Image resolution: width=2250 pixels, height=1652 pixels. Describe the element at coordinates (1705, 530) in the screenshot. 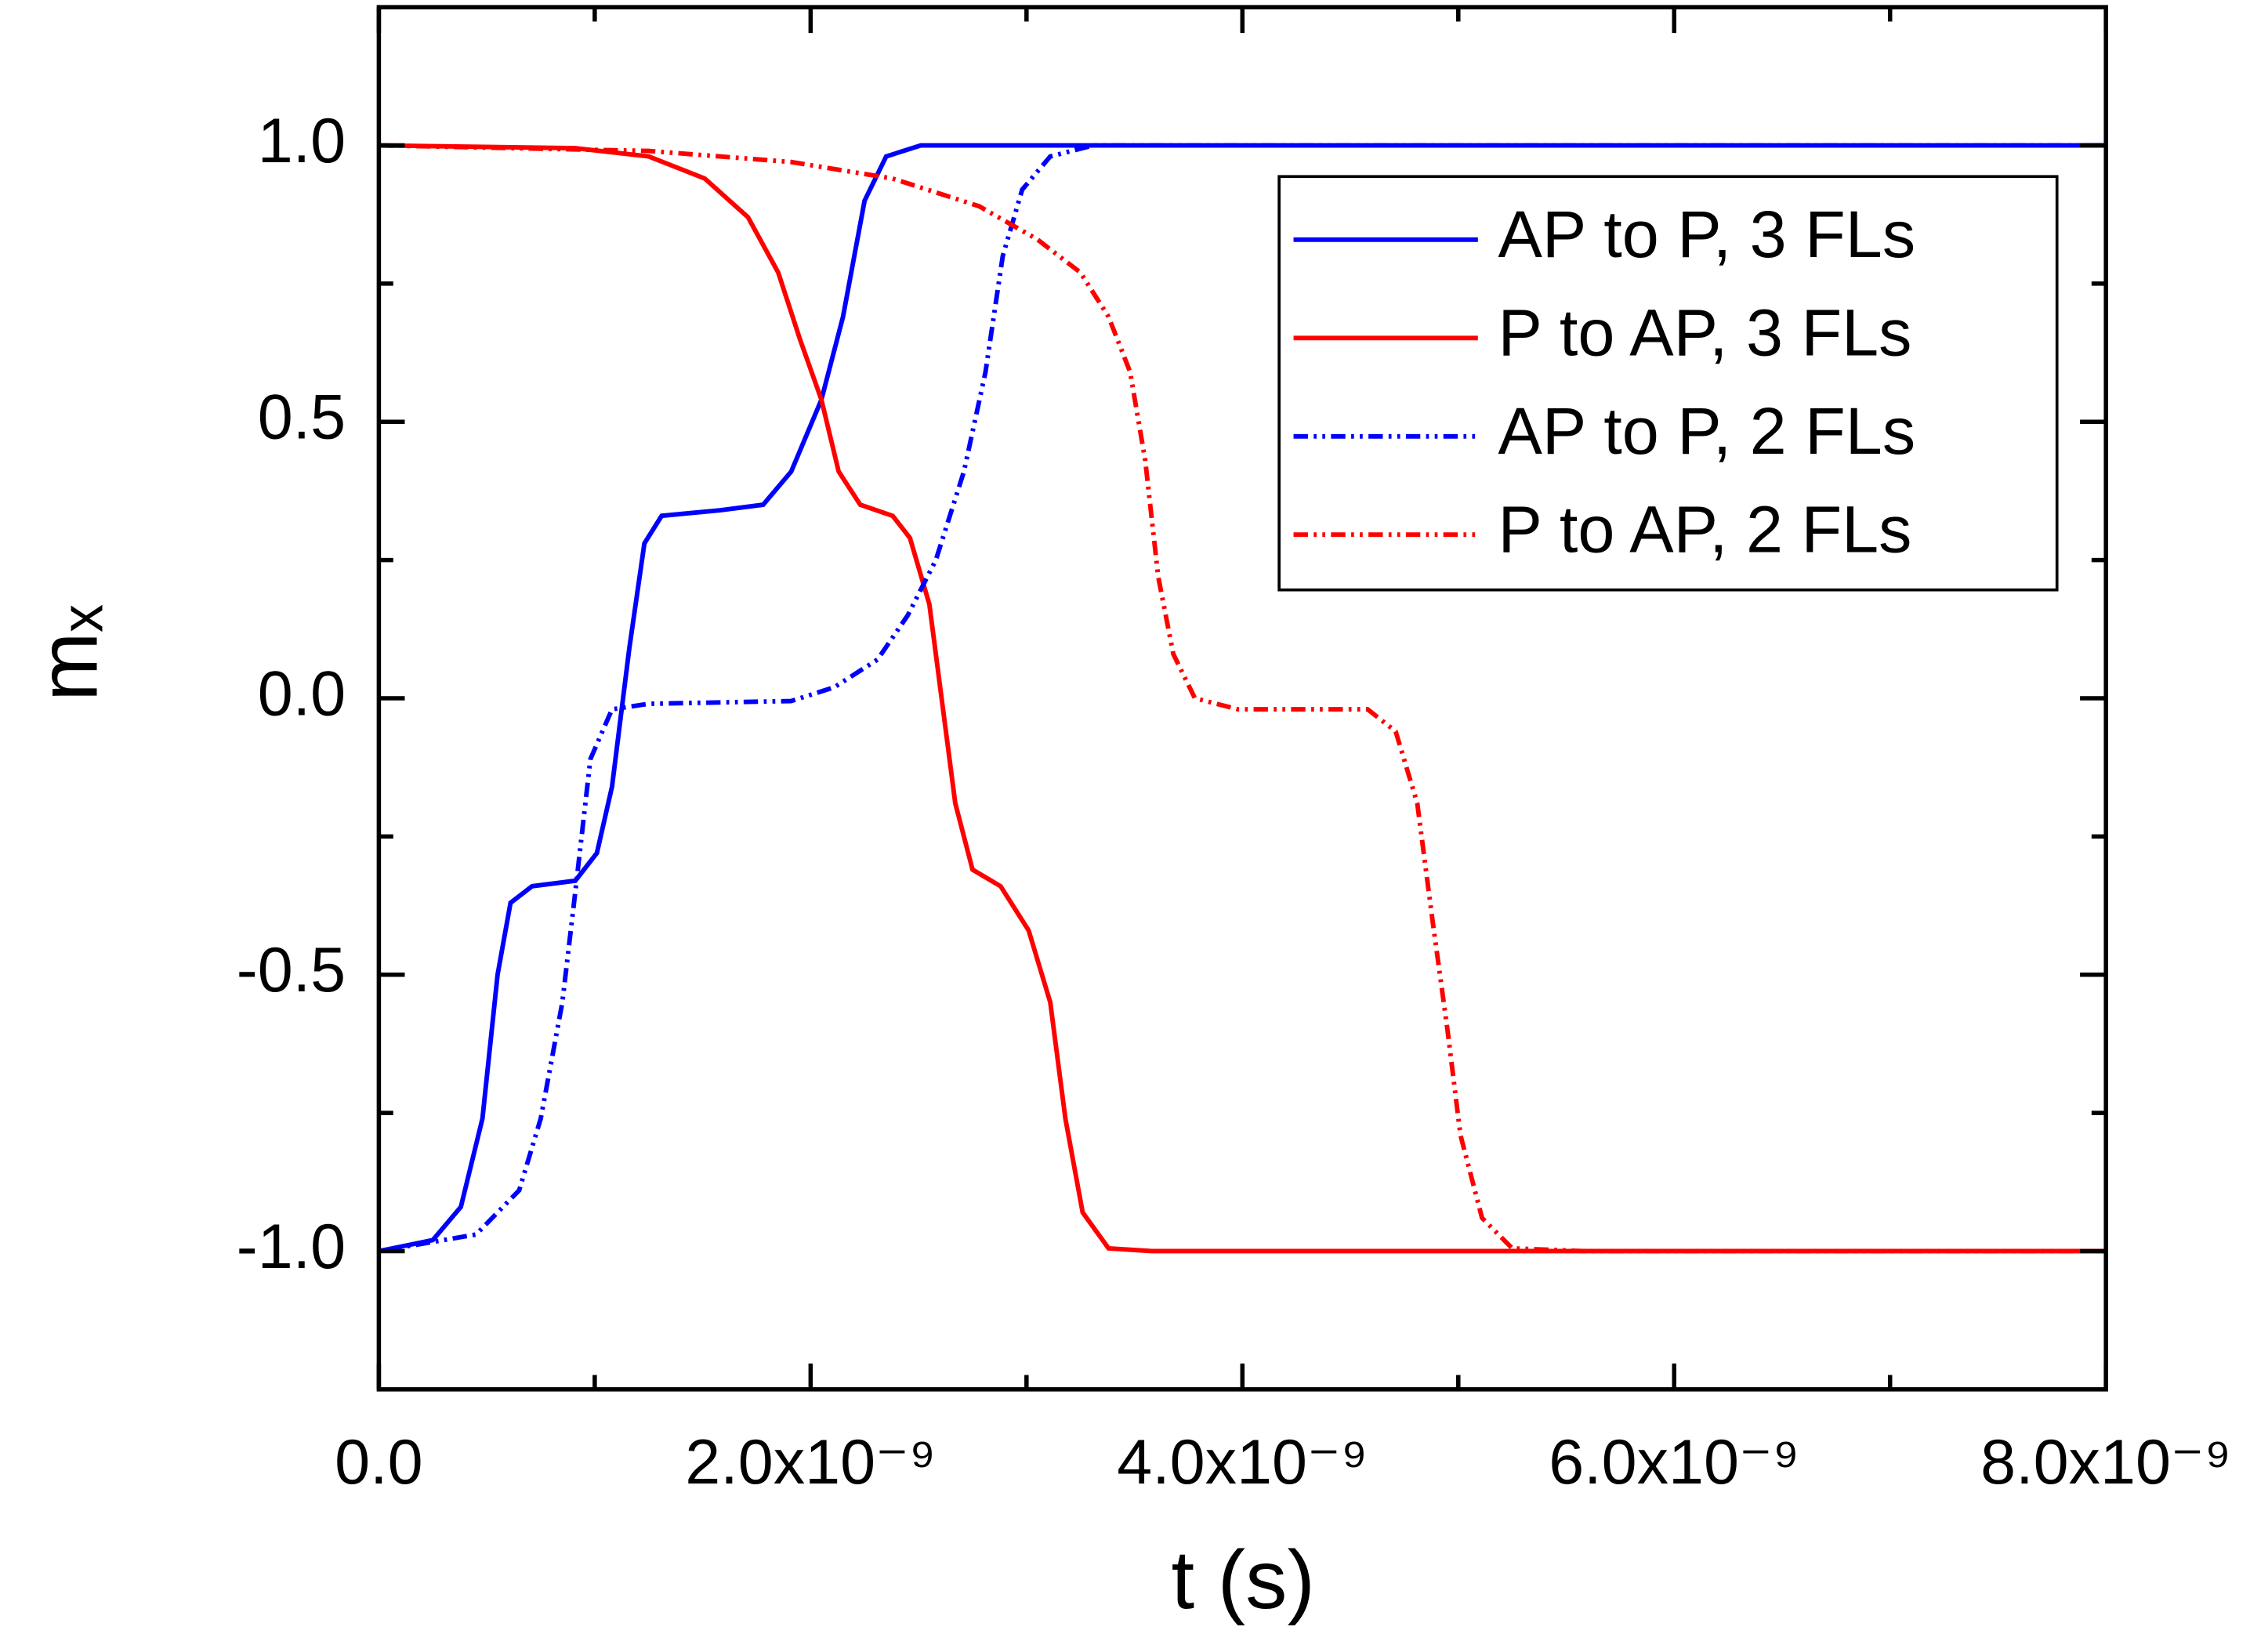

I see `legend-label: P to AP, 2 FLs` at that location.